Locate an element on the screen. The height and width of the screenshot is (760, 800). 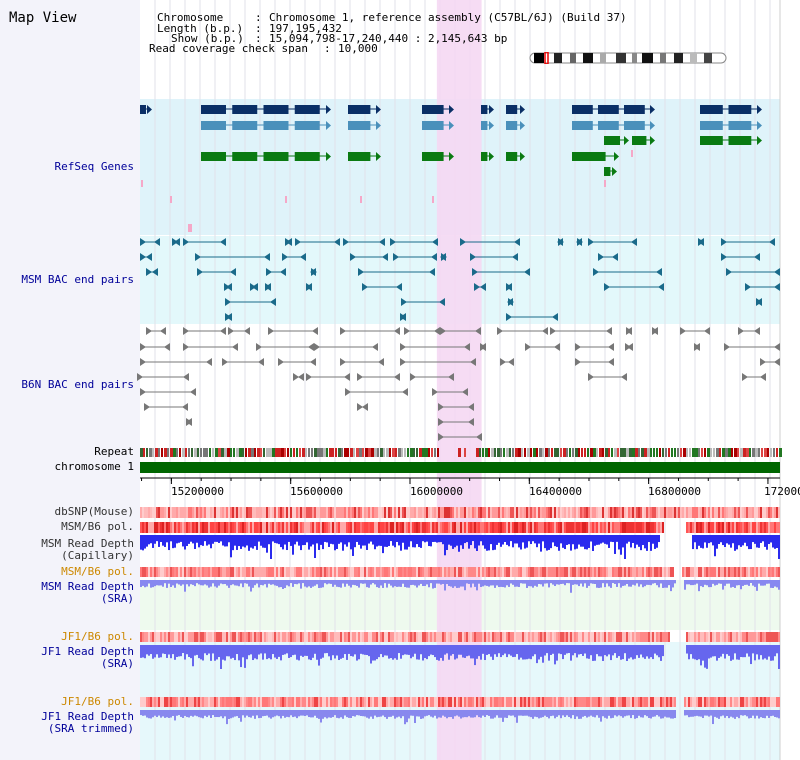
track-label-jf1-b6-pol: JF1/B6 pol. is located at coordinates (97, 636).